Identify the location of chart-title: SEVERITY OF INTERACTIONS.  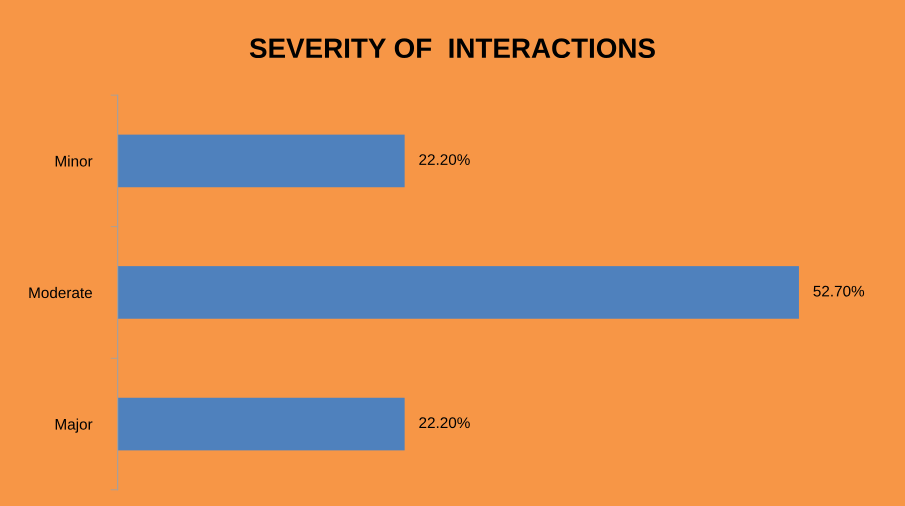
(452, 48).